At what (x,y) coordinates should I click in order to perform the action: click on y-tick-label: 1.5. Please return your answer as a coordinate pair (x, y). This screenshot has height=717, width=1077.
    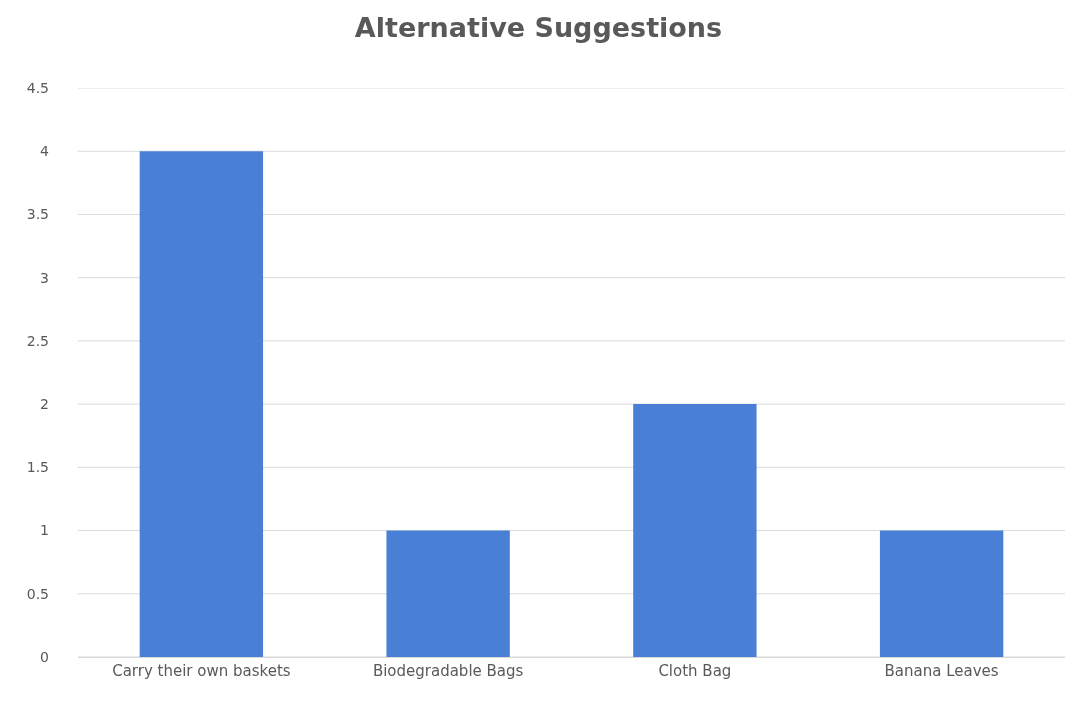
    Looking at the image, I should click on (37, 467).